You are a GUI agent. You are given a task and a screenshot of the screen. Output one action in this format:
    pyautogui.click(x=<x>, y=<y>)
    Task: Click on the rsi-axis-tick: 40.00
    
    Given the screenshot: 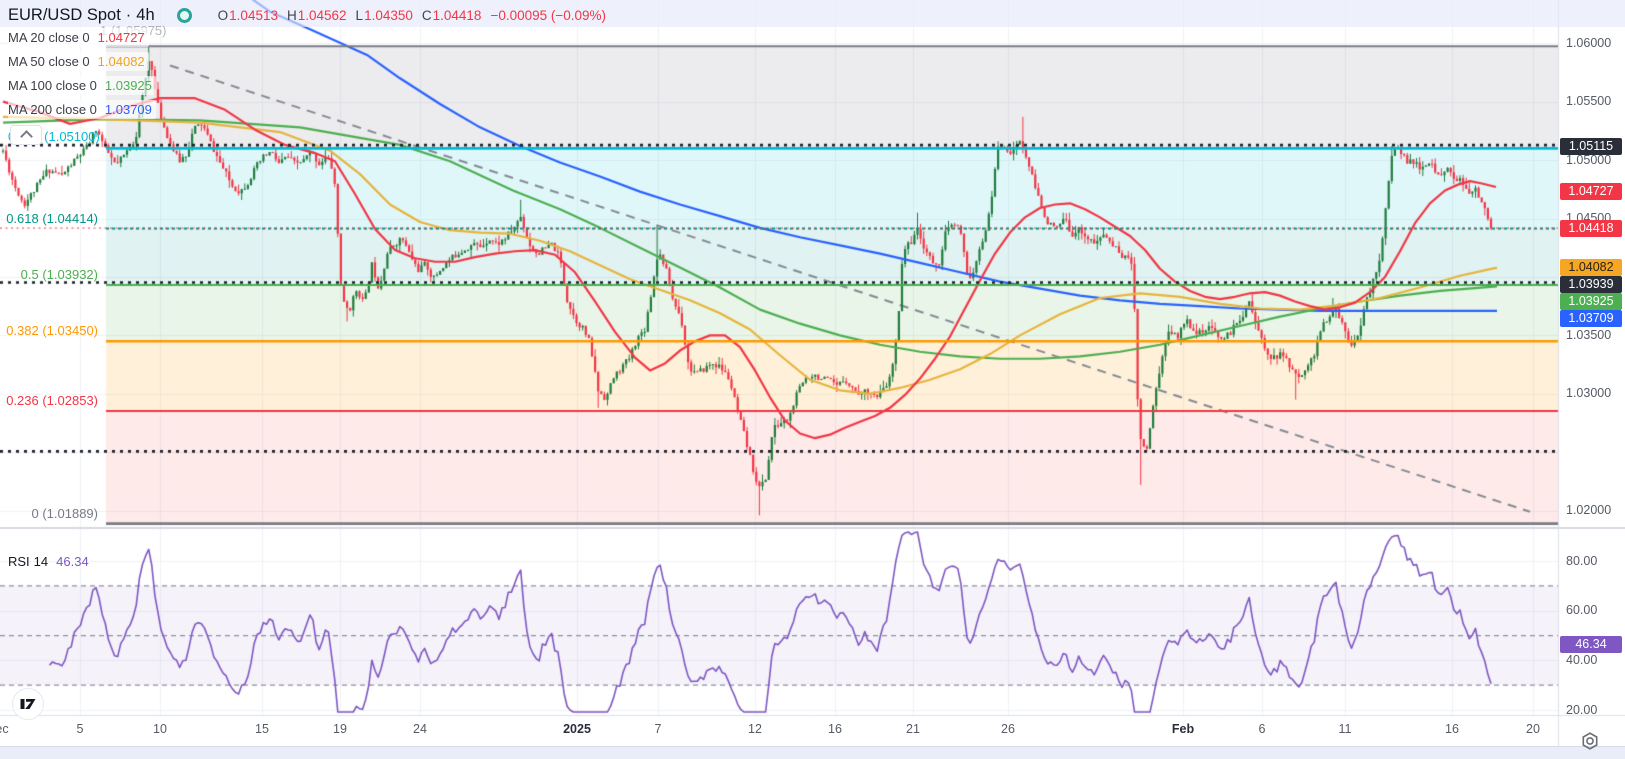 What is the action you would take?
    pyautogui.click(x=1582, y=659)
    